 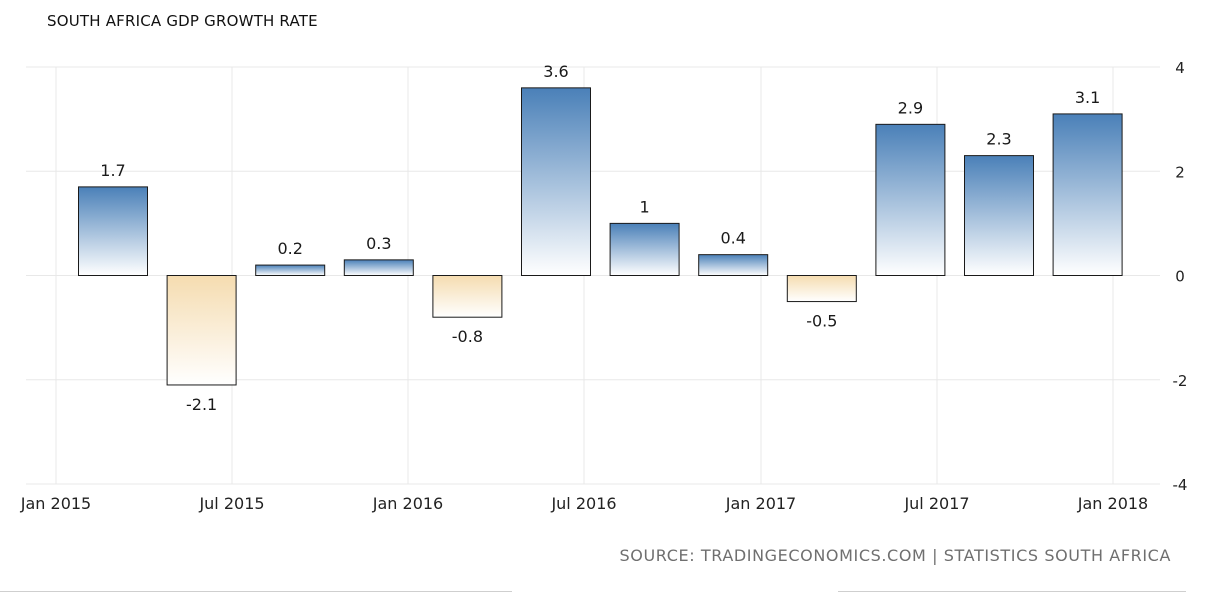 I want to click on bar-value-label: 0.2, so click(x=289, y=248).